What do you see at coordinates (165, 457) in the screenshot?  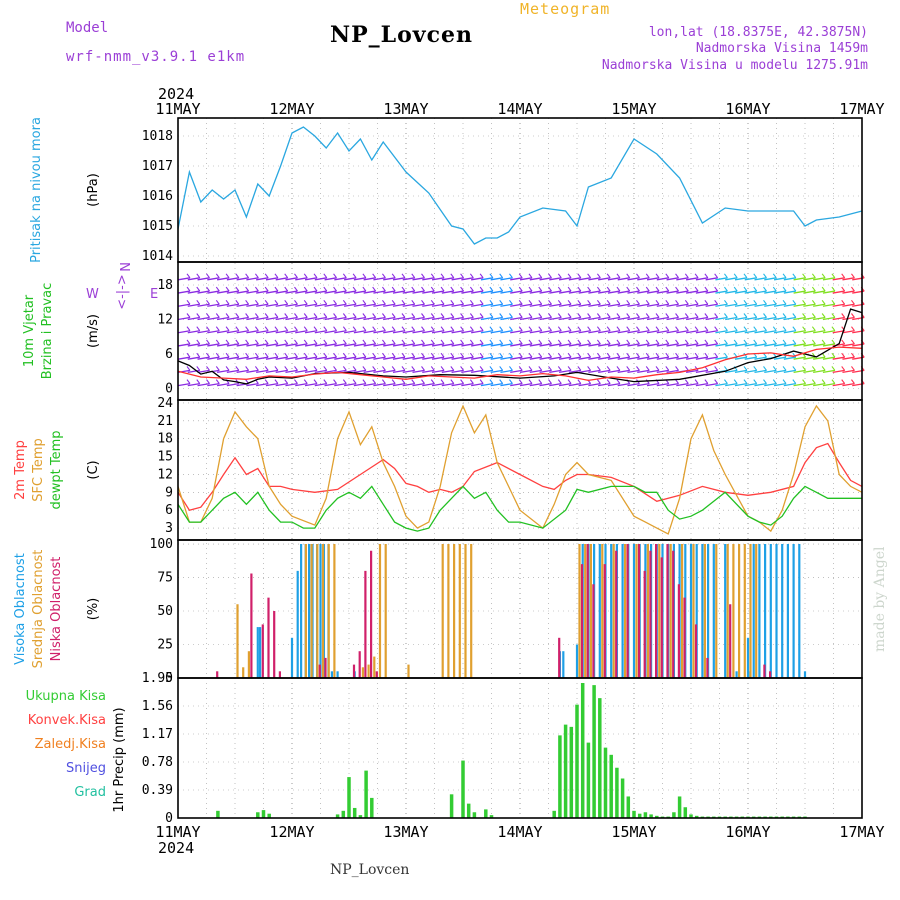 I see `y-tick-label: 15` at bounding box center [165, 457].